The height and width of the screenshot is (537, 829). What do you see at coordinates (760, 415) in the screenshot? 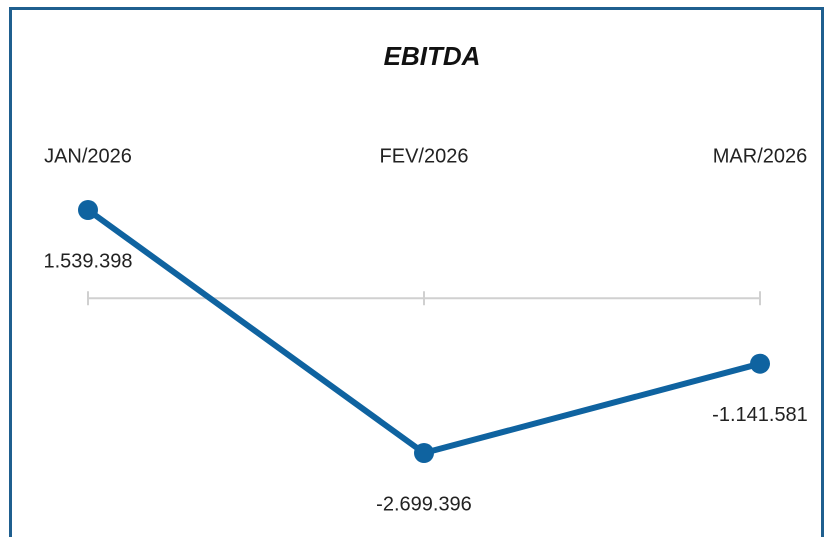
I see `data-label: -1.141.581` at bounding box center [760, 415].